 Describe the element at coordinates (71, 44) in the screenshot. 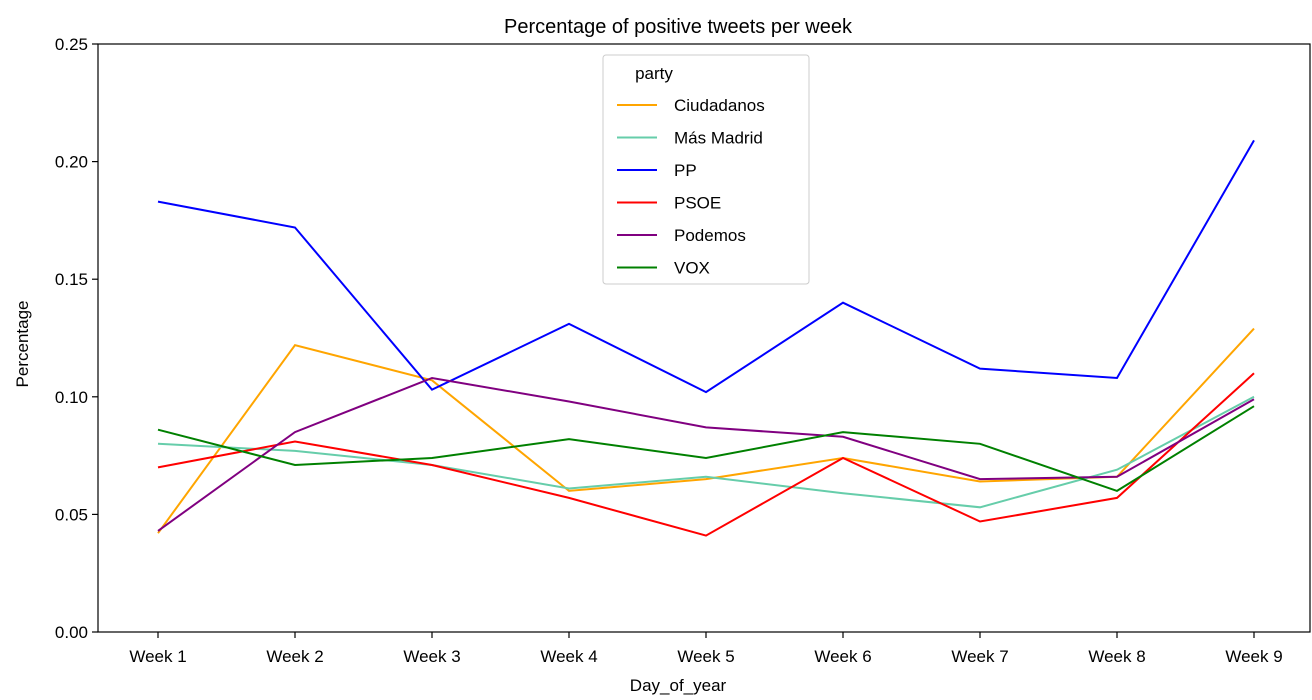

I see `y-tick-label: 0.25` at that location.